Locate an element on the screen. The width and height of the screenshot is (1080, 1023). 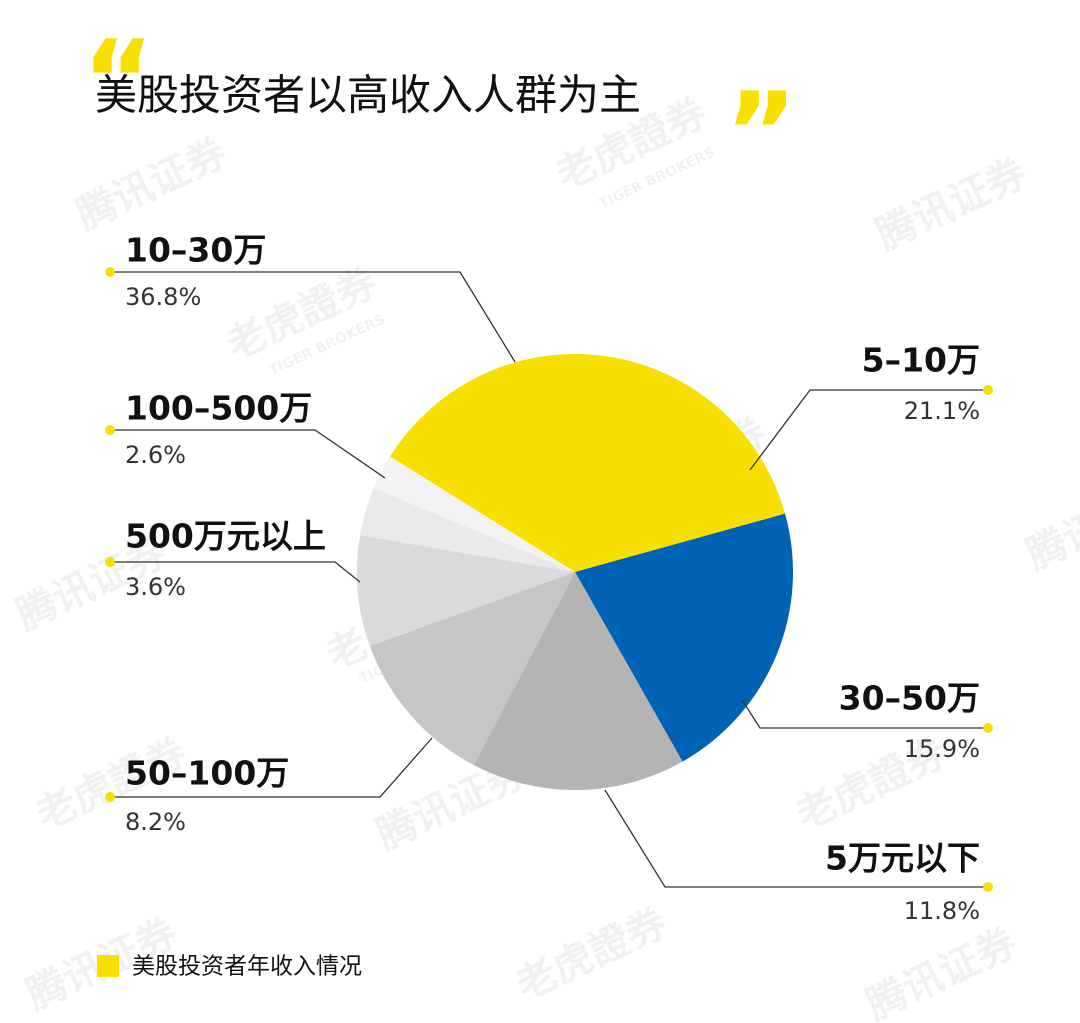
quote-open: “ is located at coordinates (118, 80).